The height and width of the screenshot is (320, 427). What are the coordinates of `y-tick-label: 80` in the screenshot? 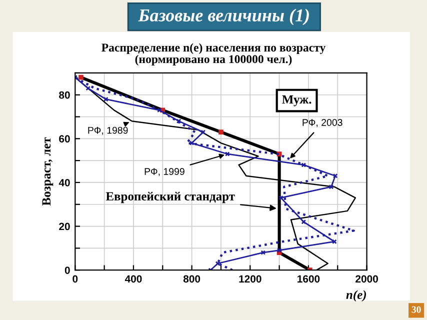 It's located at (64, 95).